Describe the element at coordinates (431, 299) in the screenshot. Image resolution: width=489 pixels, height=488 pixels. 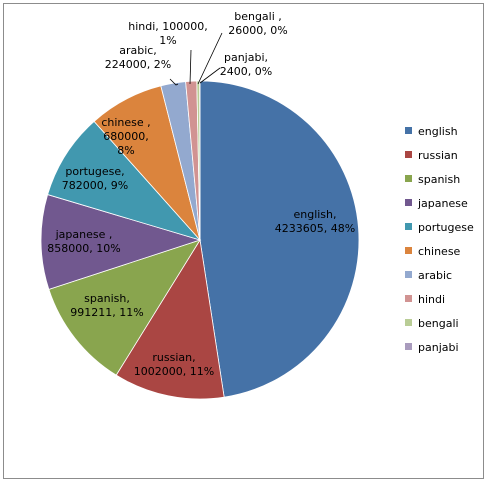
I see `legend-label-hindi: hindi` at that location.